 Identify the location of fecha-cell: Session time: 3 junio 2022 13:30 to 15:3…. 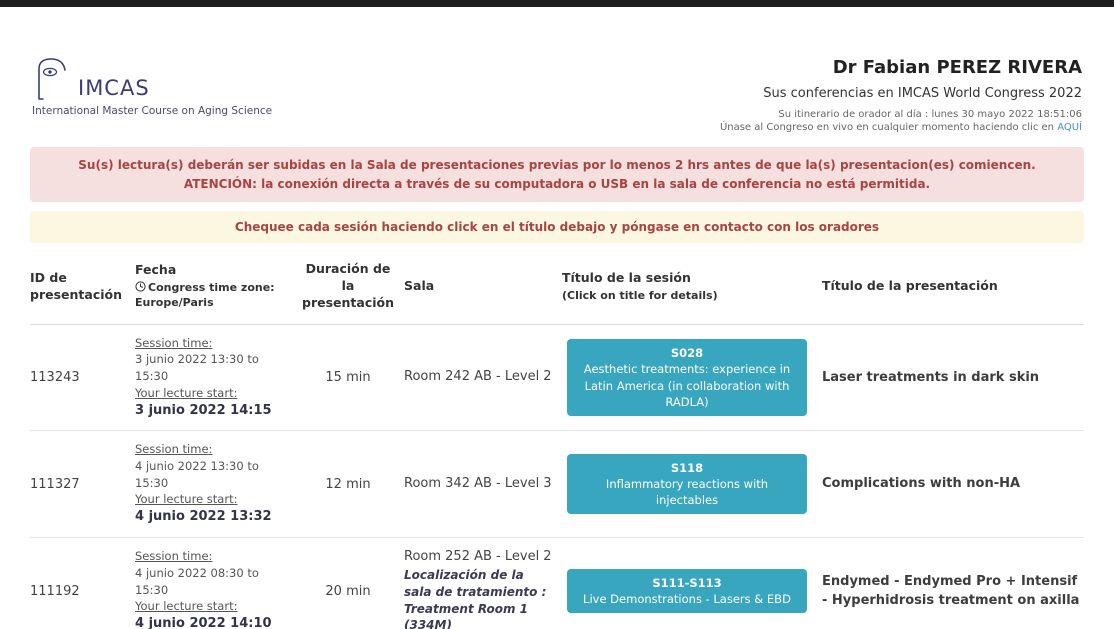
(213, 378).